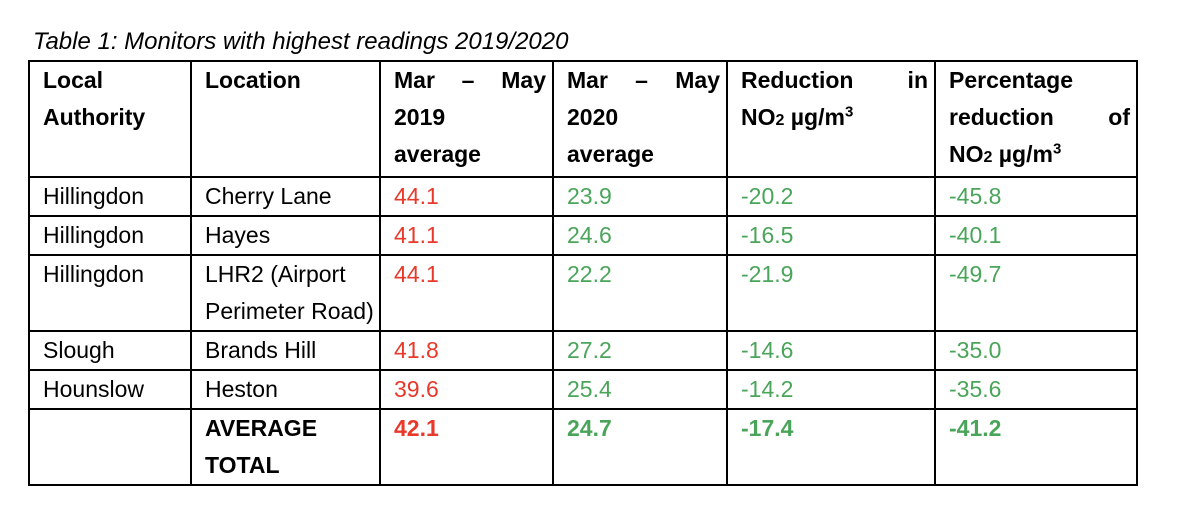 The image size is (1194, 522). Describe the element at coordinates (831, 447) in the screenshot. I see `cell-reduction: -17.4` at that location.